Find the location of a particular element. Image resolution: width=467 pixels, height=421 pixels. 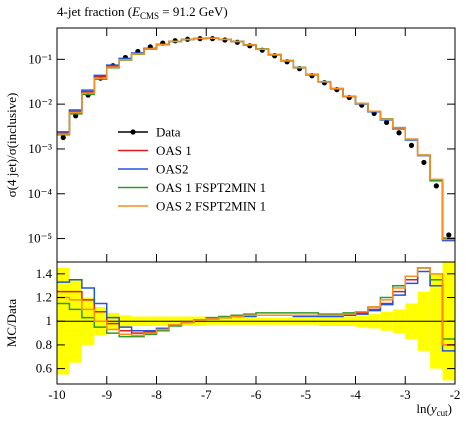

title-part: = 91.2 GeV) is located at coordinates (193, 11).